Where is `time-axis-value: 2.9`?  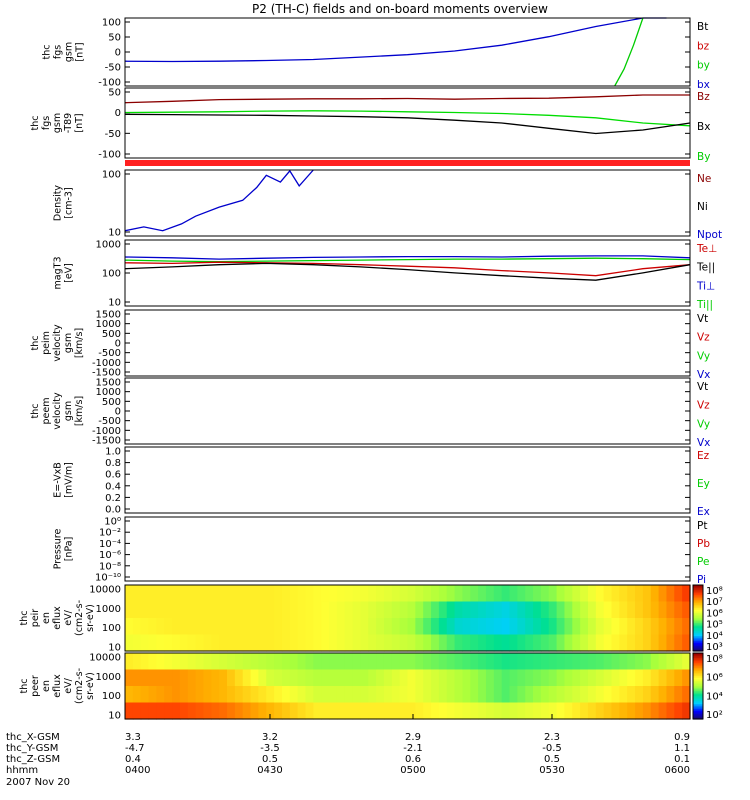 time-axis-value: 2.9 is located at coordinates (413, 737).